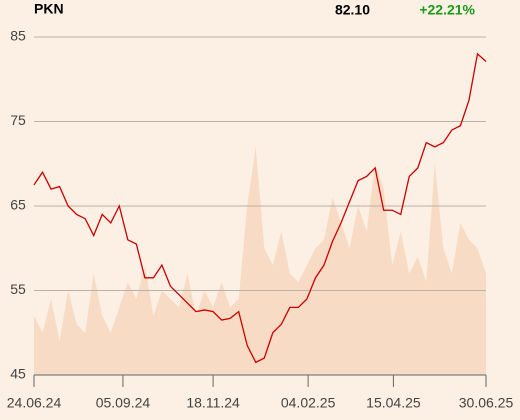  What do you see at coordinates (447, 10) in the screenshot?
I see `change-percent: +22.21%` at bounding box center [447, 10].